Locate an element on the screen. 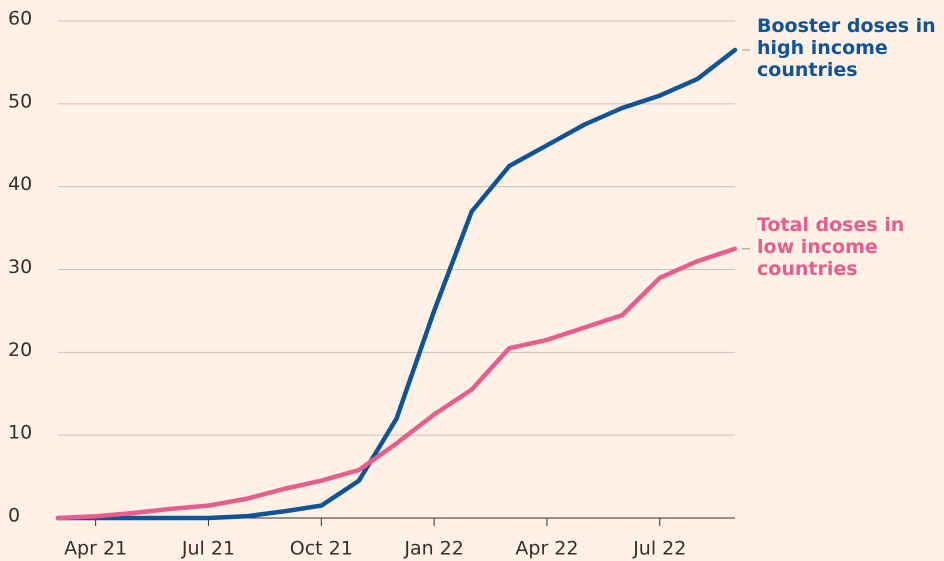  x-tick-label: Apr 22 is located at coordinates (546, 549).